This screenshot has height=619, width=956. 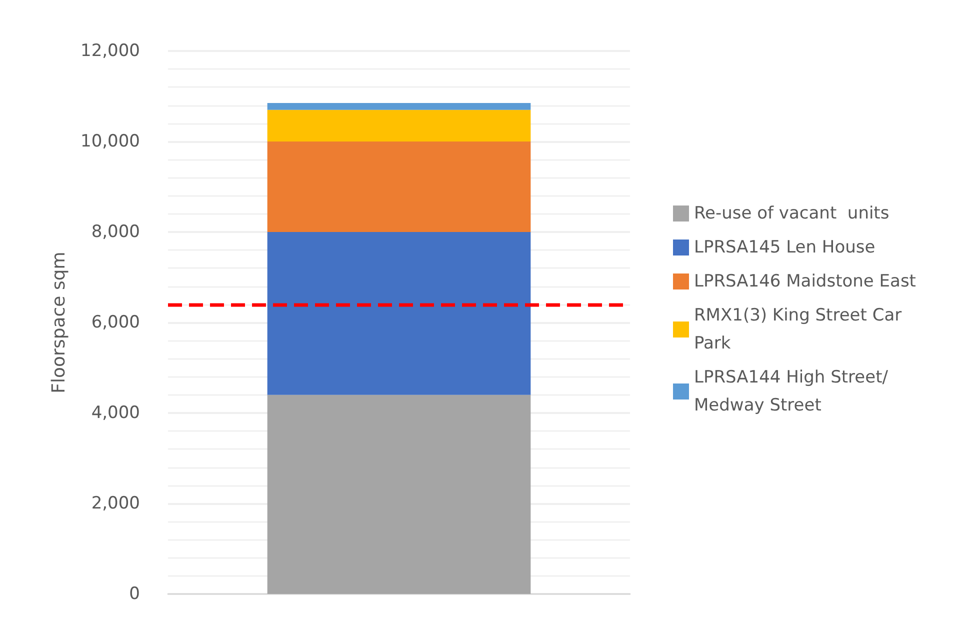 I want to click on y-tick-label: 6,000, so click(x=115, y=322).